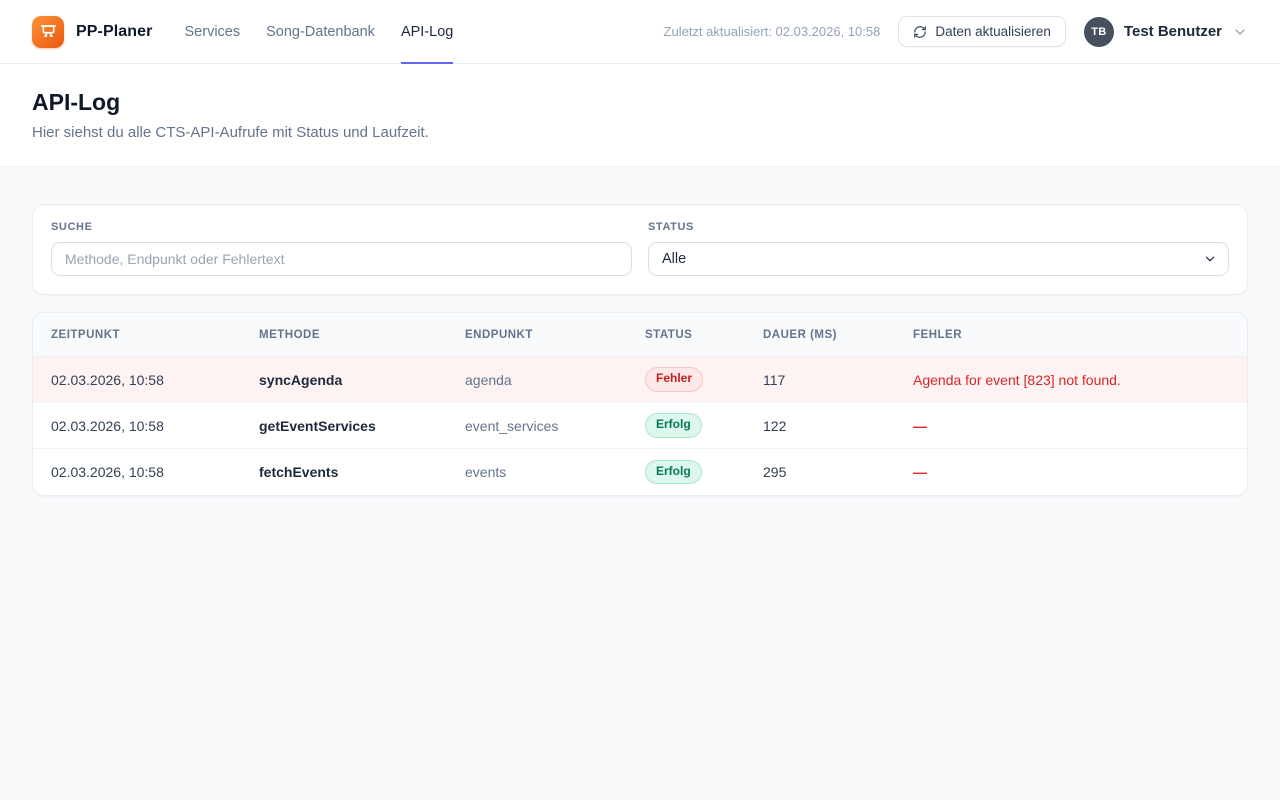 Image resolution: width=1280 pixels, height=800 pixels. Describe the element at coordinates (299, 472) in the screenshot. I see `cell-methode: fetchEvents` at that location.